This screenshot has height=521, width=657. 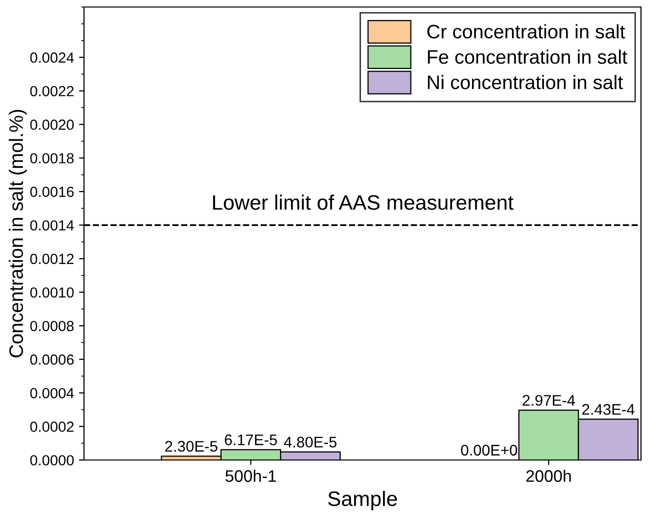 What do you see at coordinates (17, 234) in the screenshot?
I see `y-axis-title: Concentration in salt (mol.%)` at bounding box center [17, 234].